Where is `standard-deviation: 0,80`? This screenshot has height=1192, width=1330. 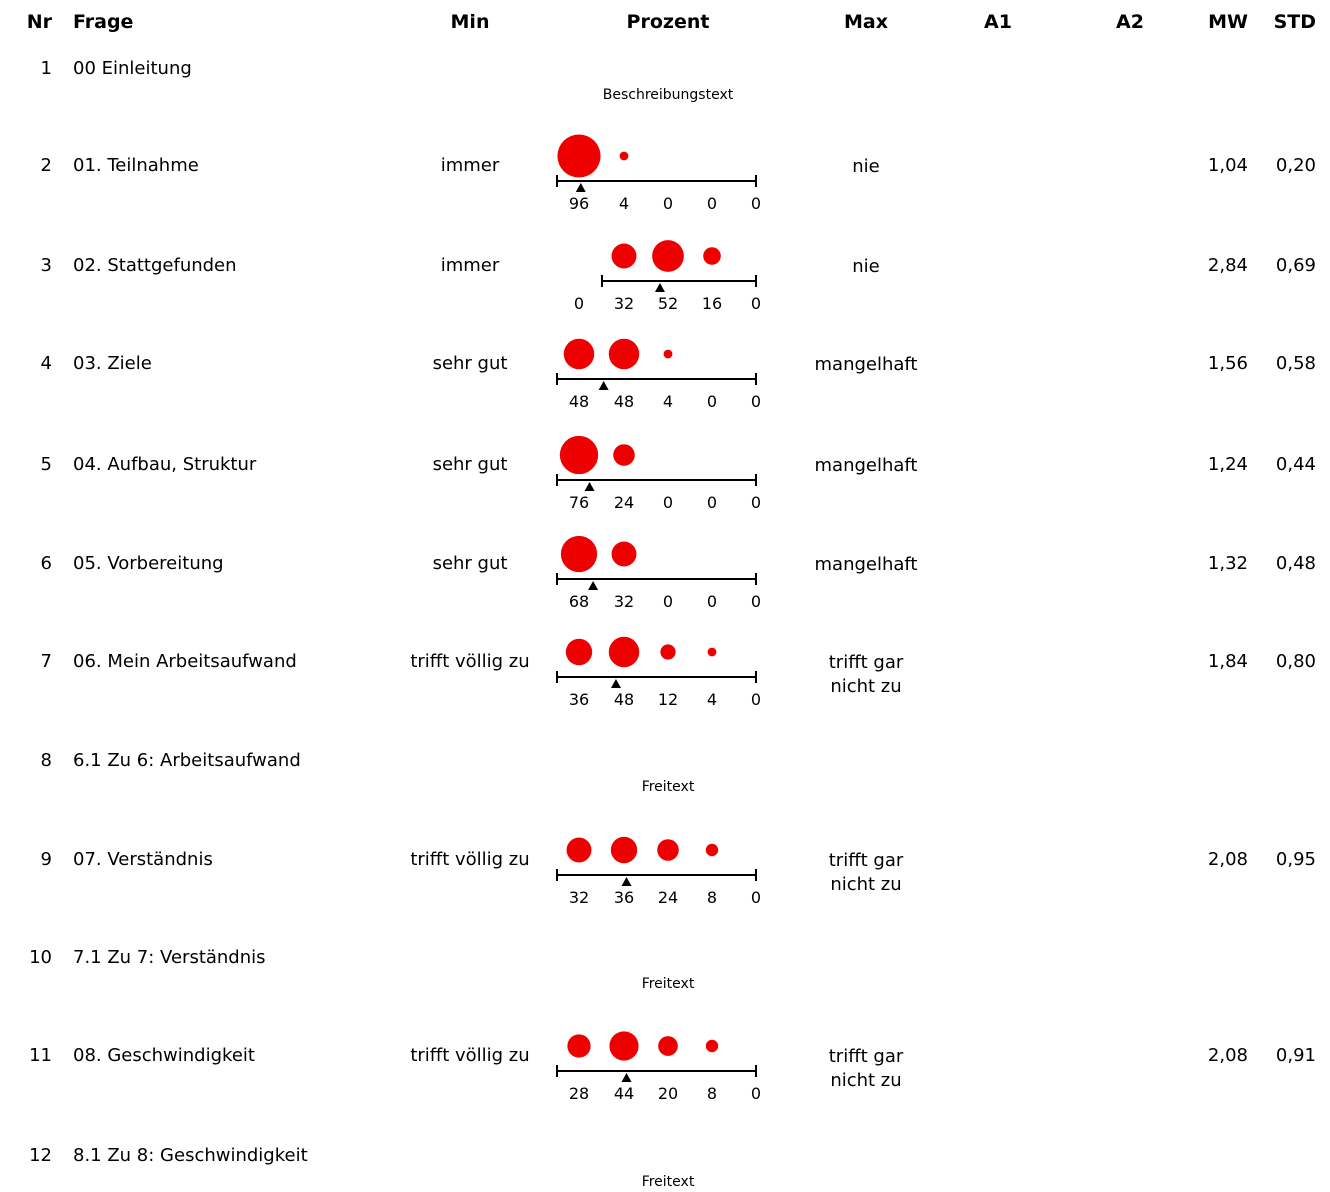 standard-deviation: 0,80 is located at coordinates (1295, 661).